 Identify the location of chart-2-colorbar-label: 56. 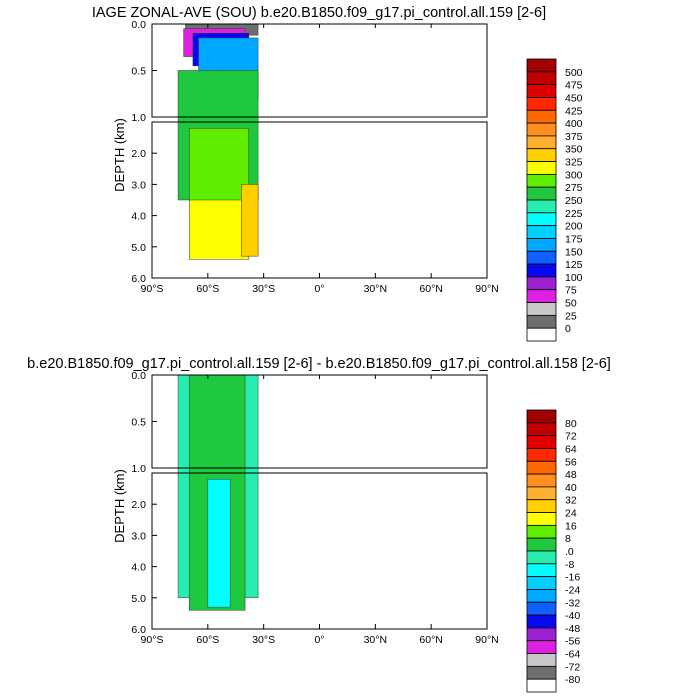
(571, 462).